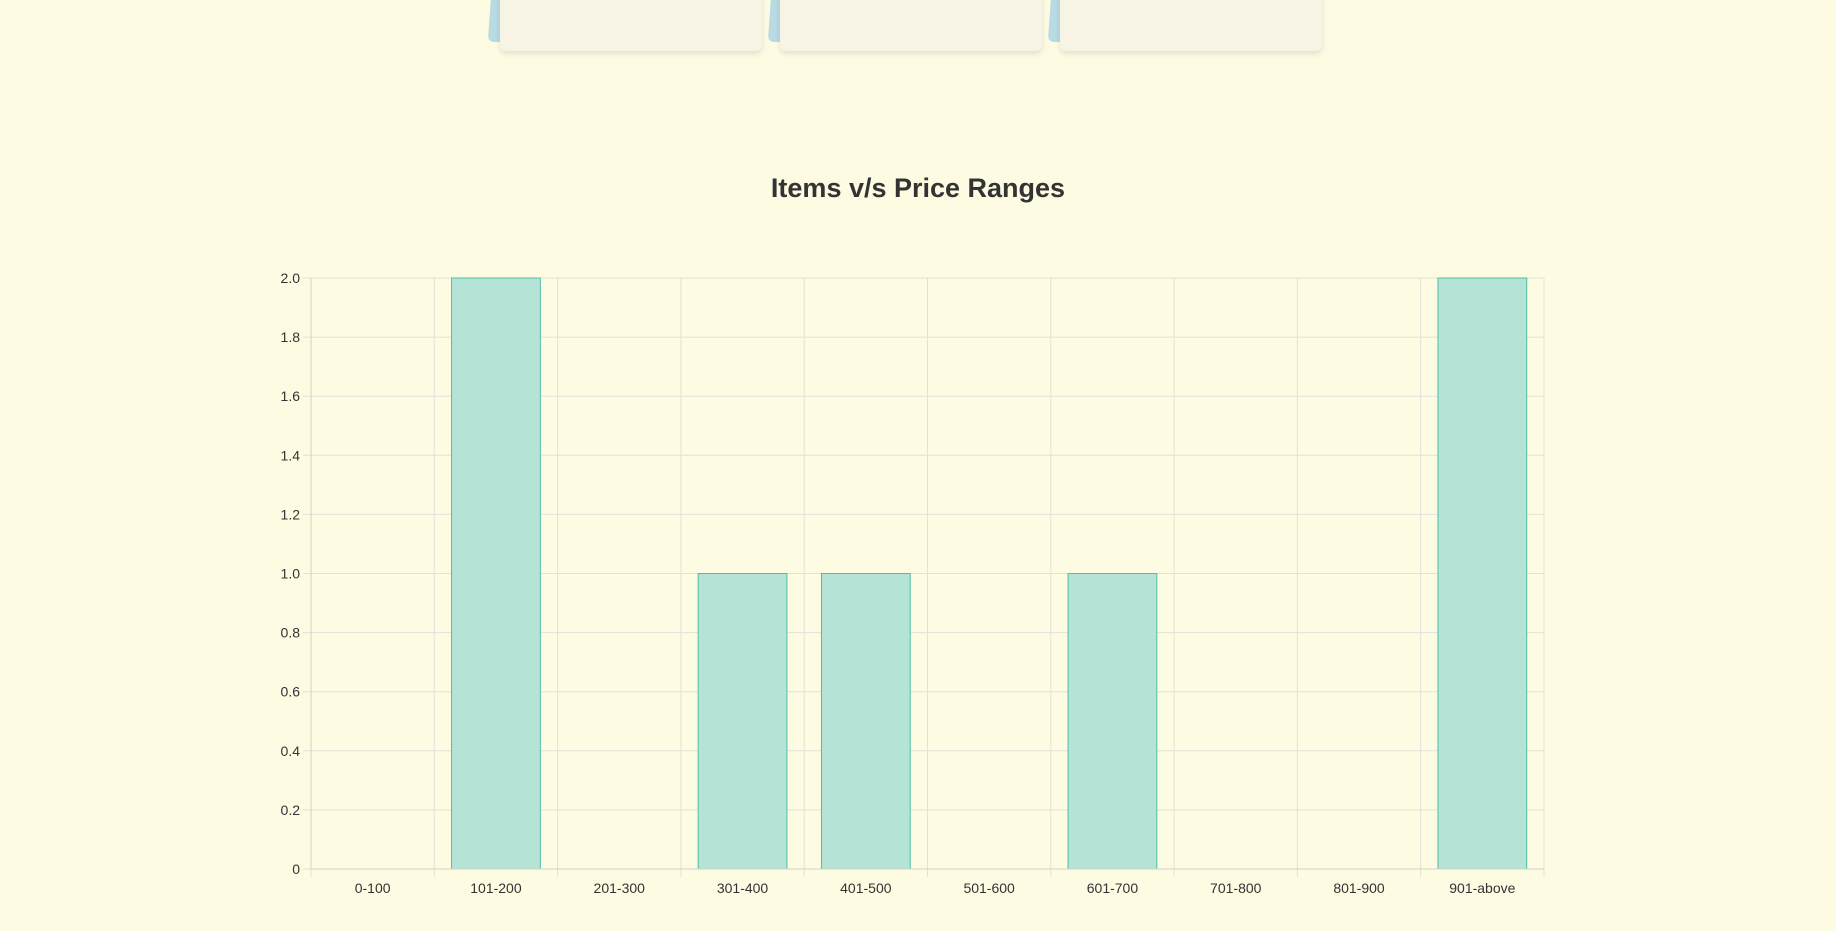  I want to click on y-tick-label: 0.6, so click(291, 692).